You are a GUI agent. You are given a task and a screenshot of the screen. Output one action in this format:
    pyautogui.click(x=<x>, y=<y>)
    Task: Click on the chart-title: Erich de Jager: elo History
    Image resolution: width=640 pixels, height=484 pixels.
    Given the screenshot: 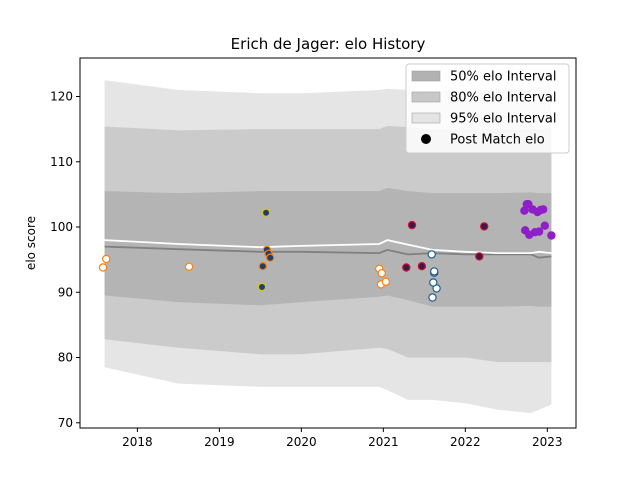 What is the action you would take?
    pyautogui.click(x=328, y=44)
    